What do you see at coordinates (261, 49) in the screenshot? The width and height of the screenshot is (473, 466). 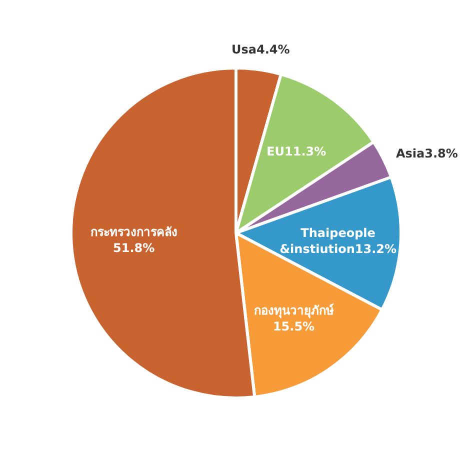 I see `slice-label: Usa4.4%` at bounding box center [261, 49].